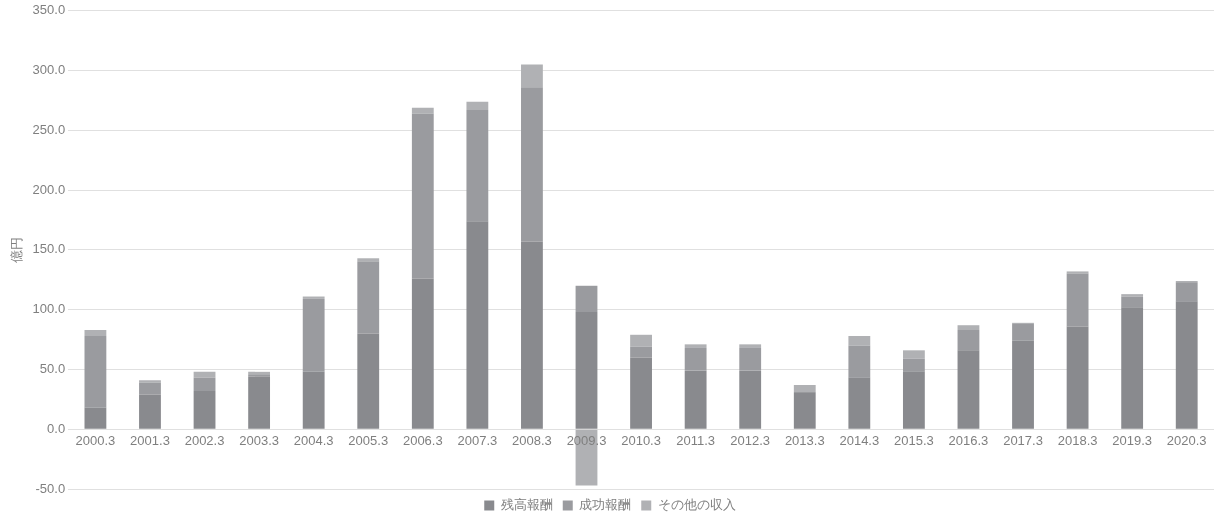 The image size is (1220, 522). Describe the element at coordinates (914, 441) in the screenshot. I see `x-tick-label: 2015.3` at that location.